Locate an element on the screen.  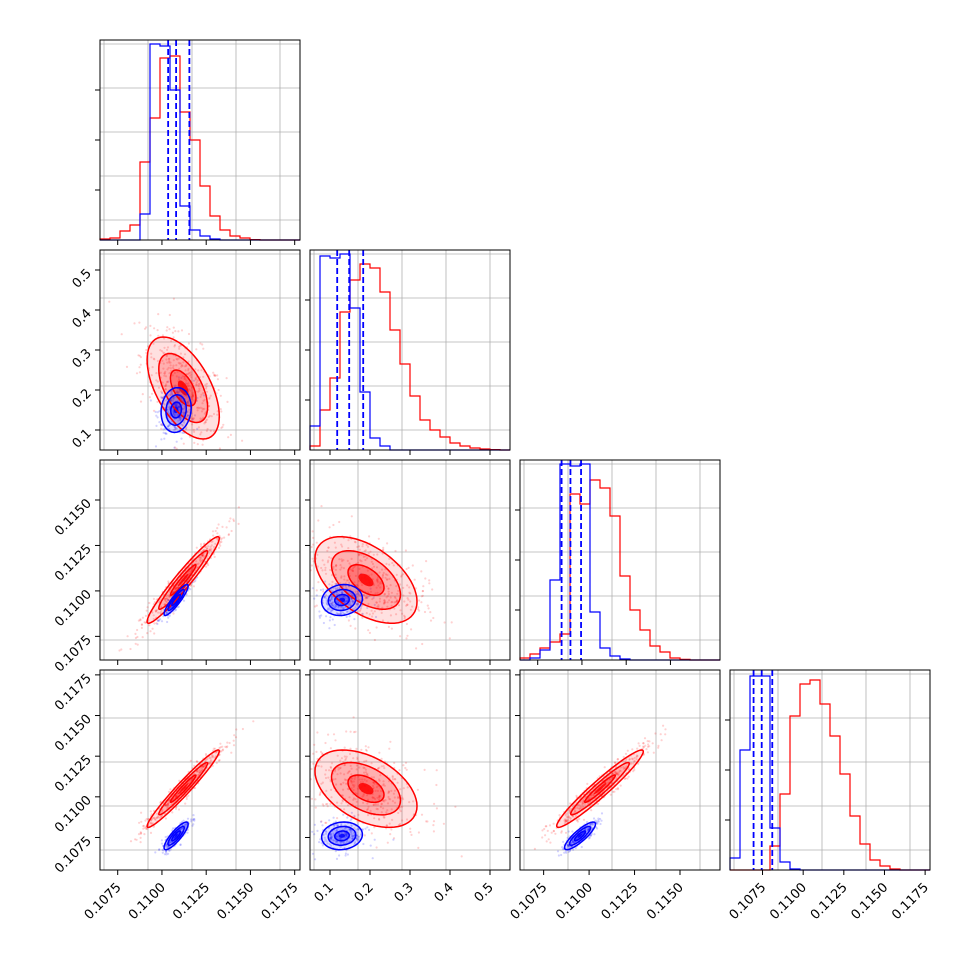
density-group is located at coordinates (183, 388).